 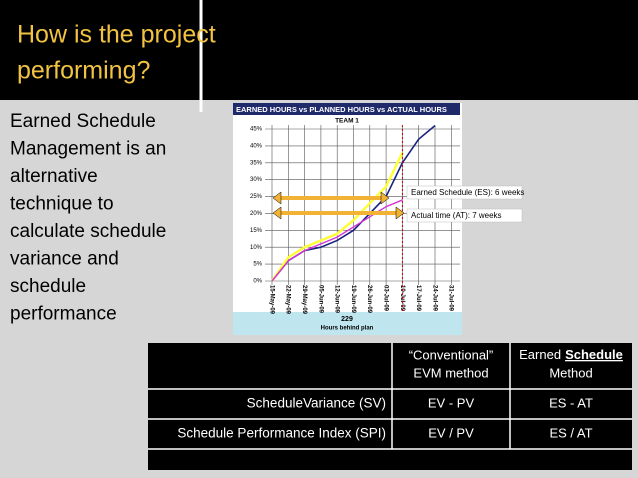 I want to click on y-tick-label: 35%, so click(x=256, y=163).